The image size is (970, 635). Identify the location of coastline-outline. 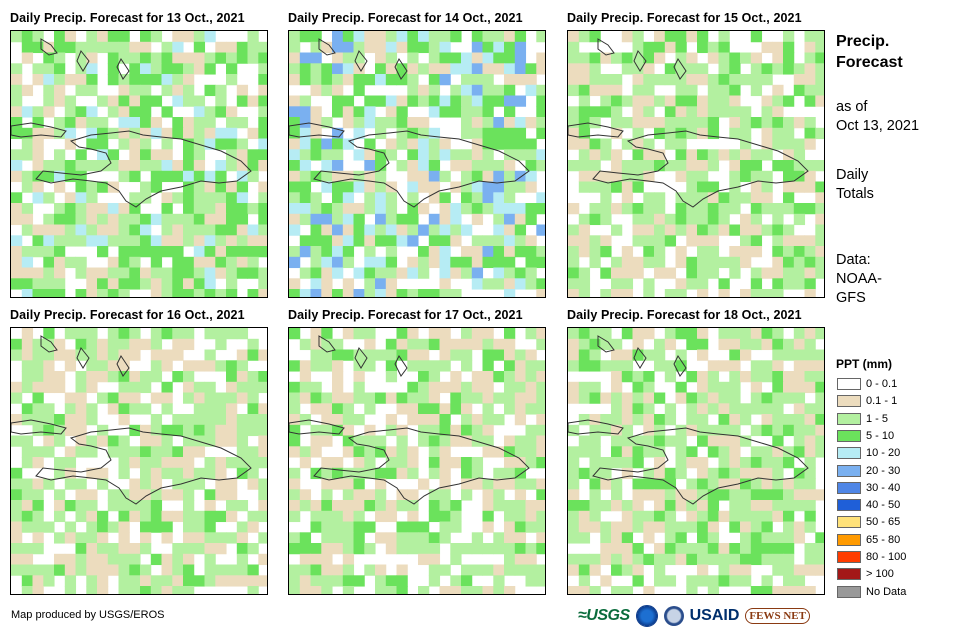
(596, 427).